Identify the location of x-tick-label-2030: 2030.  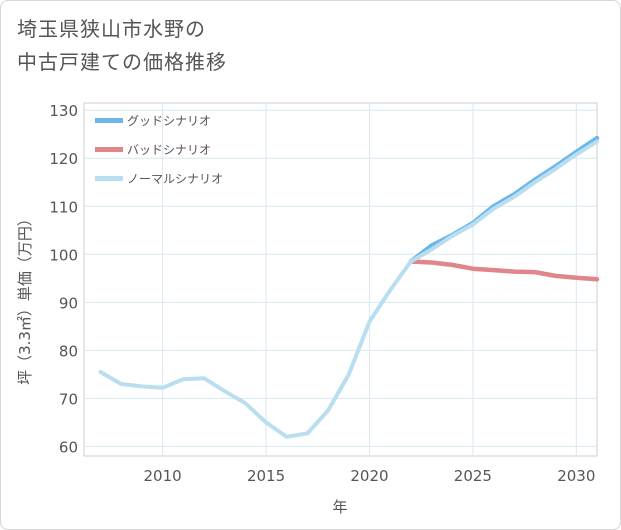
(576, 476).